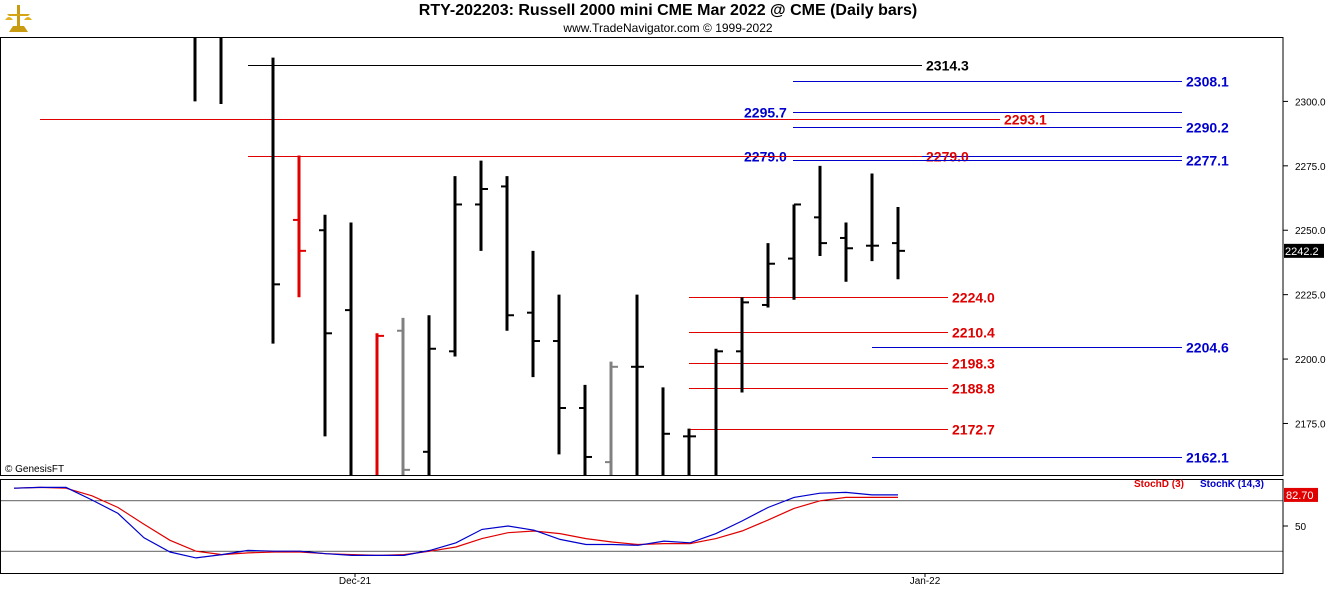 The height and width of the screenshot is (591, 1336). I want to click on x-tick-label: Dec-21, so click(355, 581).